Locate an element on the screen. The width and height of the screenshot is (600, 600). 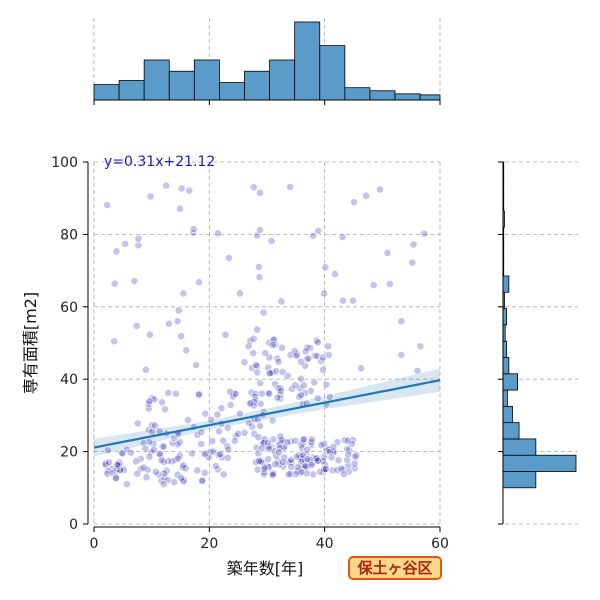
regression-line is located at coordinates (267, 414).